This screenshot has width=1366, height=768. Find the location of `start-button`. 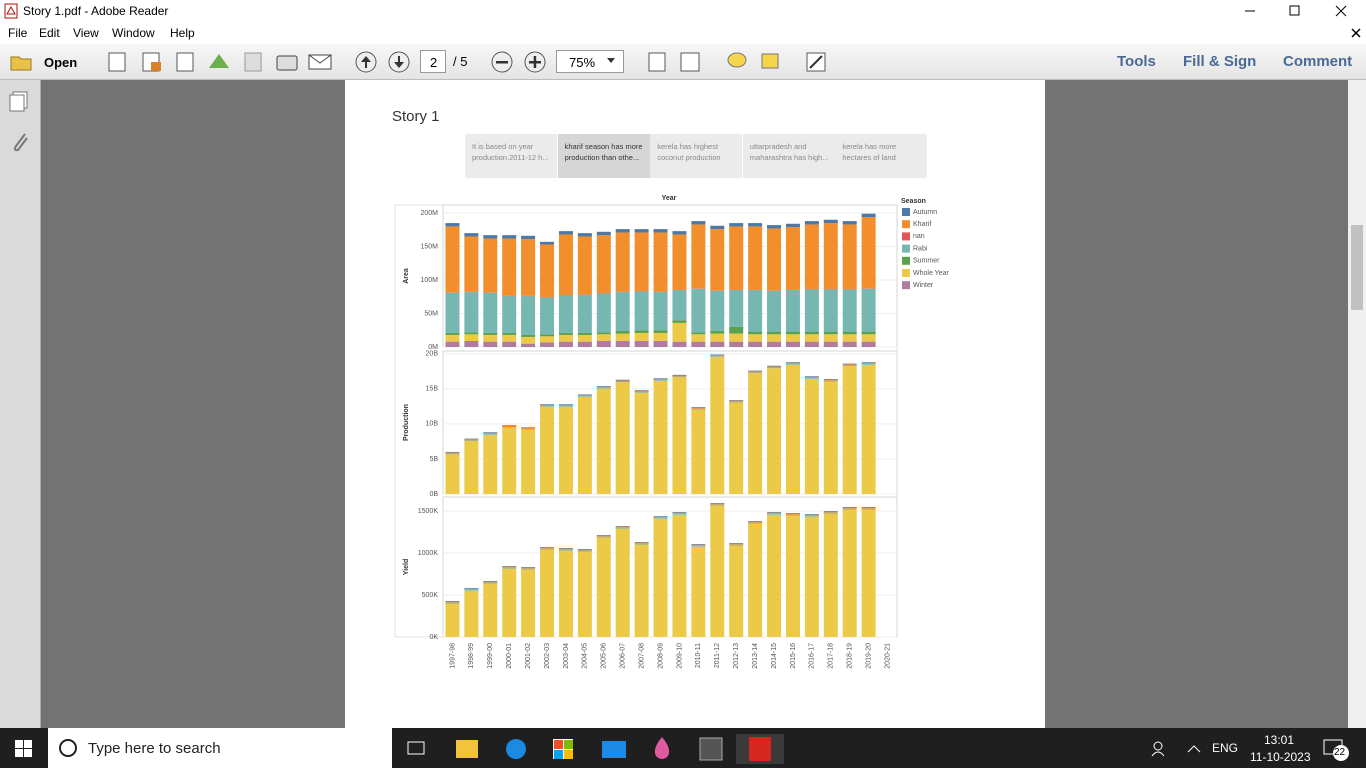

start-button is located at coordinates (24, 749).